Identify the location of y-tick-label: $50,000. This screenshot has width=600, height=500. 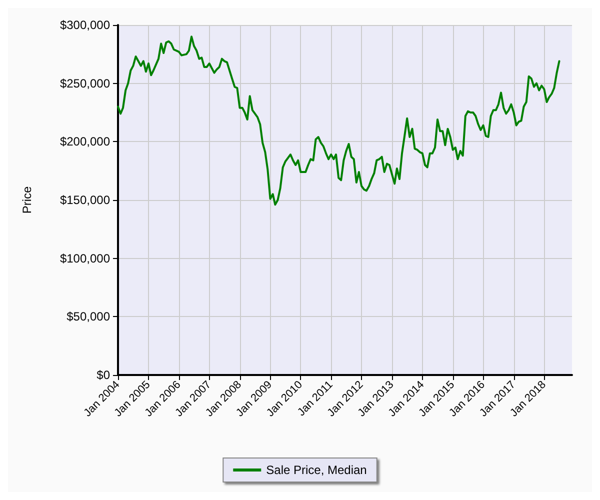
(88, 317).